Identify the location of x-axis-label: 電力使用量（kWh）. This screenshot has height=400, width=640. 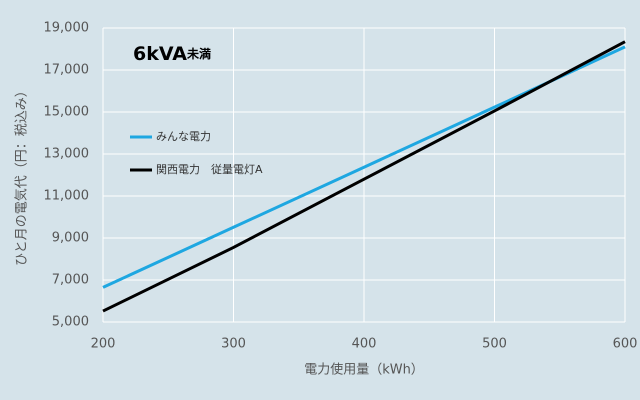
(364, 370).